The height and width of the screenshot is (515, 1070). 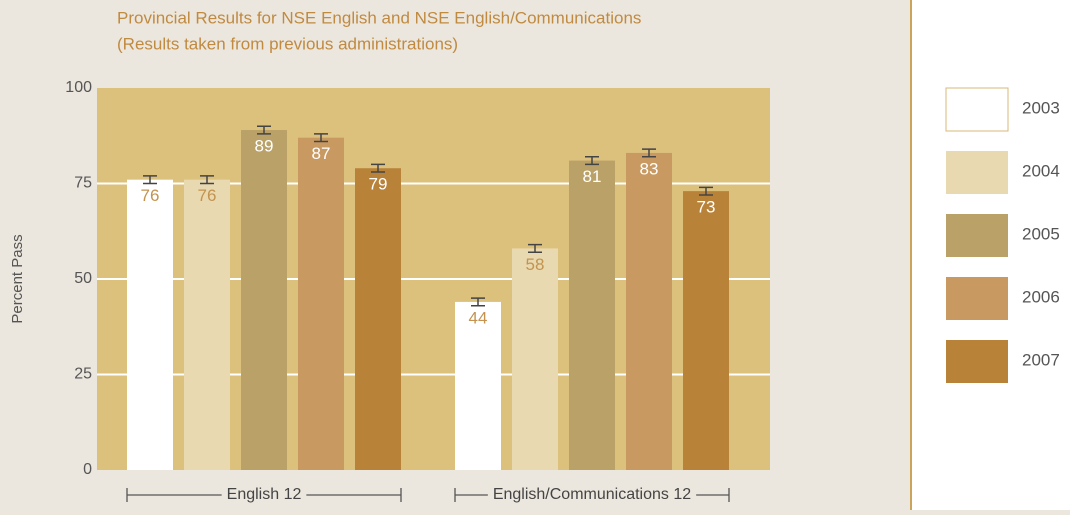 I want to click on legend-label: 2006, so click(x=1041, y=296).